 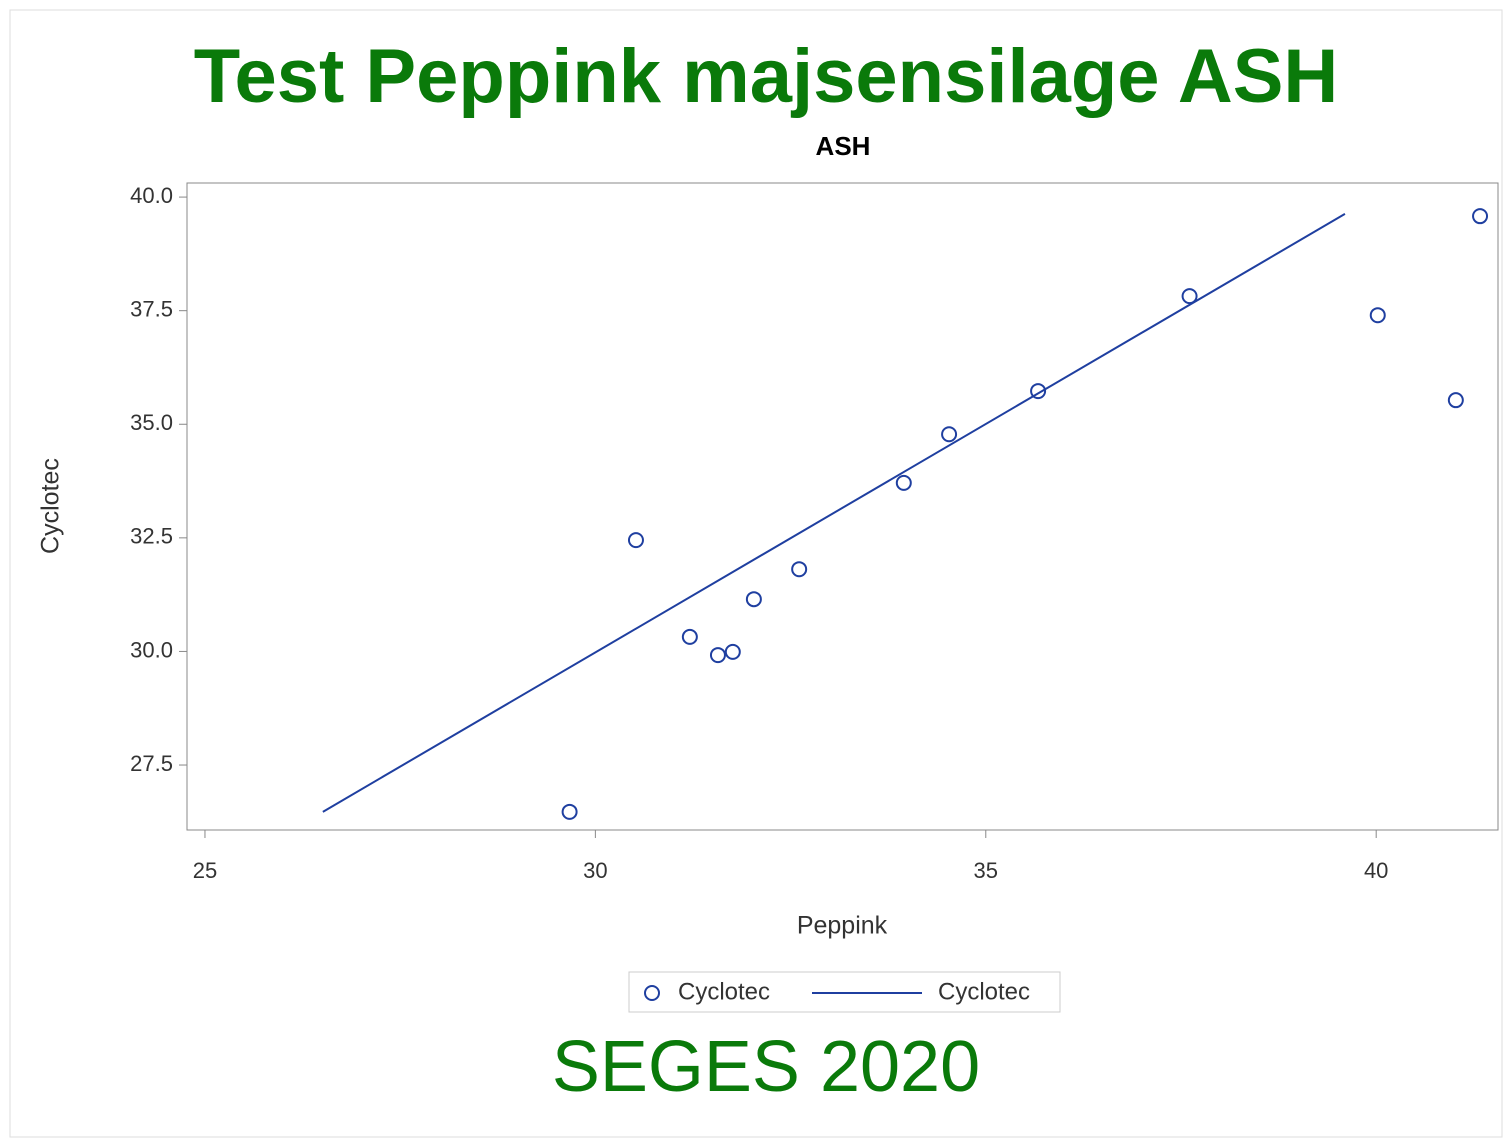 What do you see at coordinates (766, 1067) in the screenshot?
I see `footnote: SEGES 2020` at bounding box center [766, 1067].